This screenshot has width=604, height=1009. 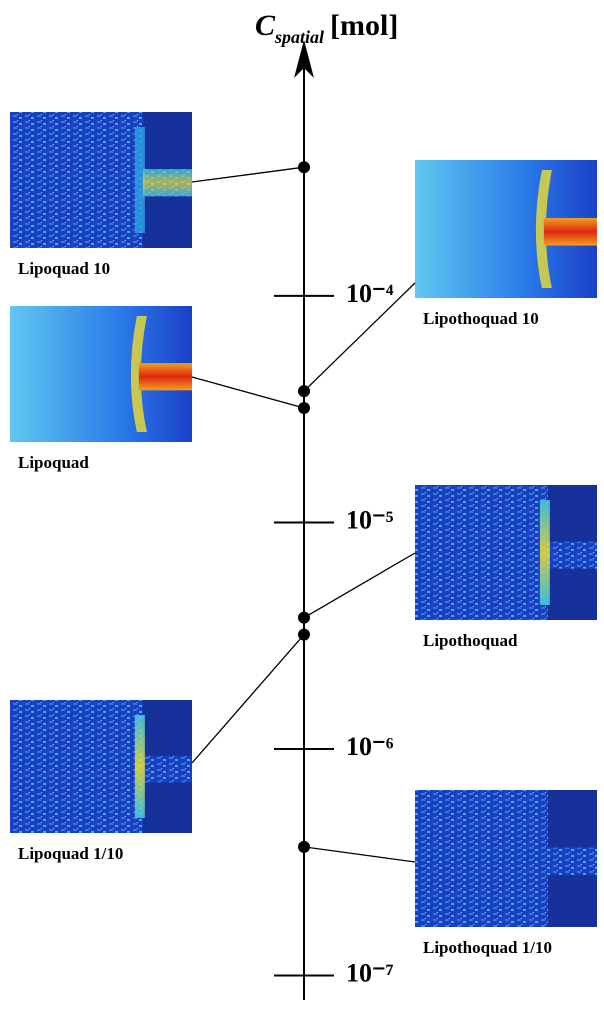 I want to click on tick-label: 10⁻⁷, so click(x=370, y=973).